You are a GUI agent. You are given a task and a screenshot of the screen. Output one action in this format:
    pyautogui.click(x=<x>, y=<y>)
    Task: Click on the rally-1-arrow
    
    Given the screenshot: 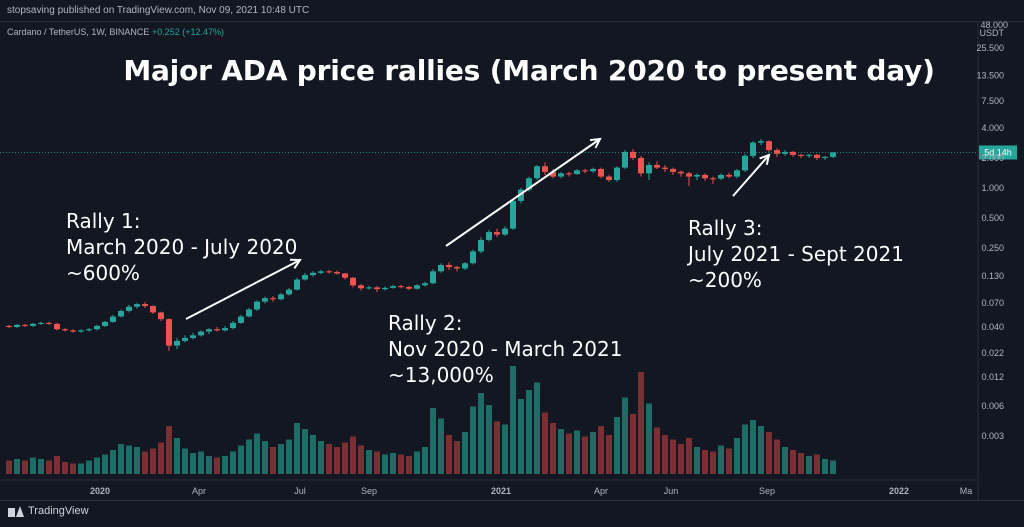 What is the action you would take?
    pyautogui.click(x=243, y=289)
    